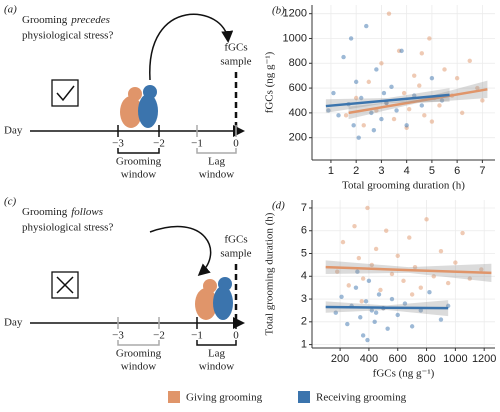  I want to click on day-label: −1, so click(197, 144).